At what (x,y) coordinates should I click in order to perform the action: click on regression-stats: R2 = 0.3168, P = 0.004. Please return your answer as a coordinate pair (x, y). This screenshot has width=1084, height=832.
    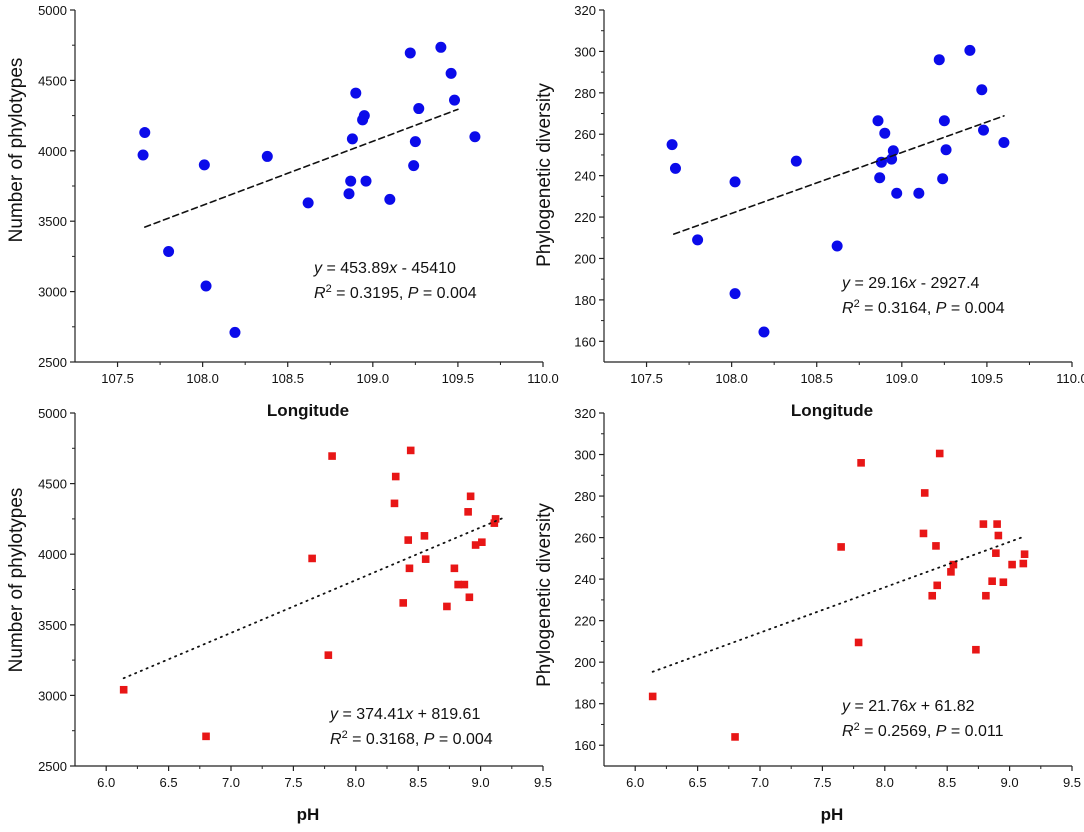
    Looking at the image, I should click on (411, 738).